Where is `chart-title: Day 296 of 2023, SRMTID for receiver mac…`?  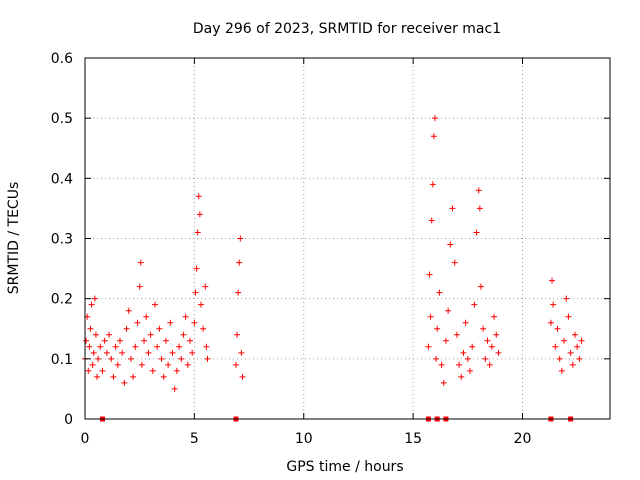 chart-title: Day 296 of 2023, SRMTID for receiver mac… is located at coordinates (347, 29).